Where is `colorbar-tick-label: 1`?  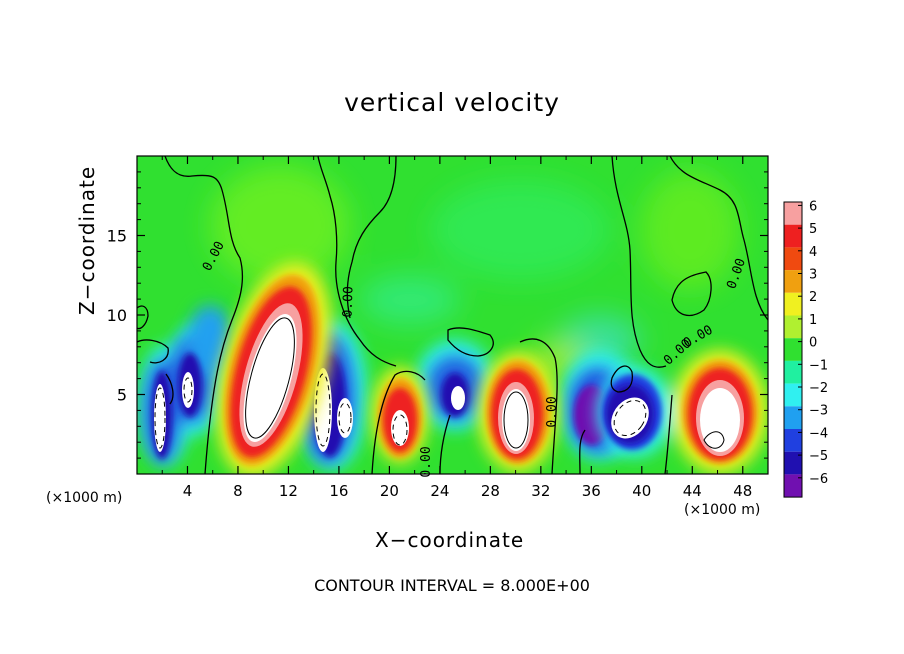
colorbar-tick-label: 1 is located at coordinates (813, 320).